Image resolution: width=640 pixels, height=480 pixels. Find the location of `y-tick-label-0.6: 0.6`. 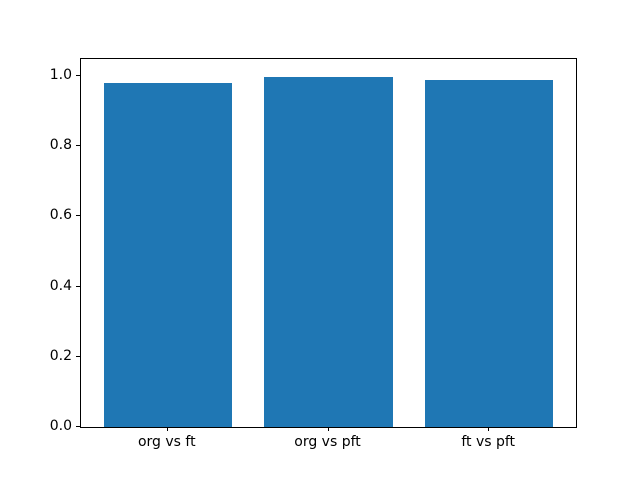

y-tick-label-0.6: 0.6 is located at coordinates (60, 215).